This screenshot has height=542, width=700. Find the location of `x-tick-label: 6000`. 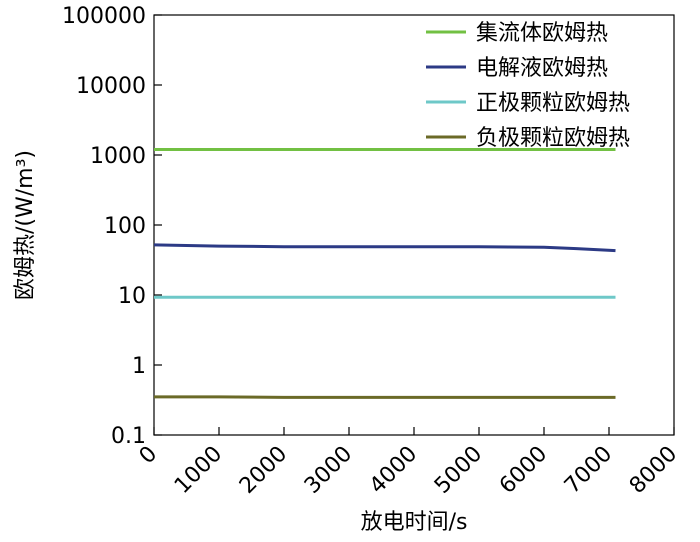

x-tick-label: 6000 is located at coordinates (523, 470).